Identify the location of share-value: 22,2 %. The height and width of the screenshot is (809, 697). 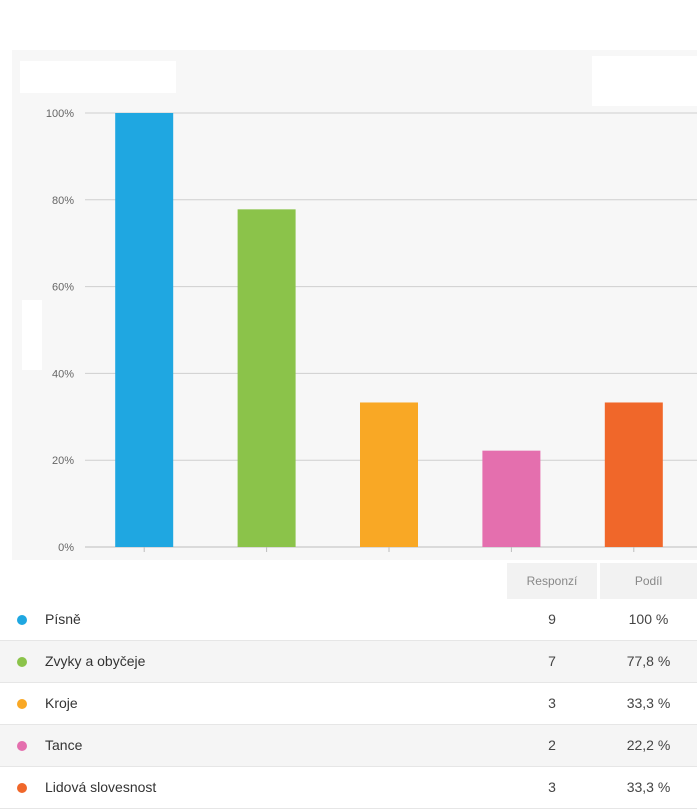
(648, 745).